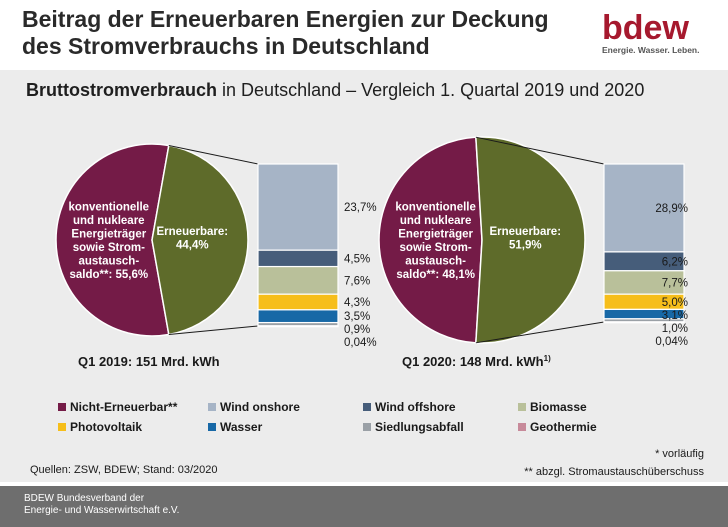 Image resolution: width=728 pixels, height=527 pixels. What do you see at coordinates (415, 407) in the screenshot?
I see `legend-label: Wind offshore` at bounding box center [415, 407].